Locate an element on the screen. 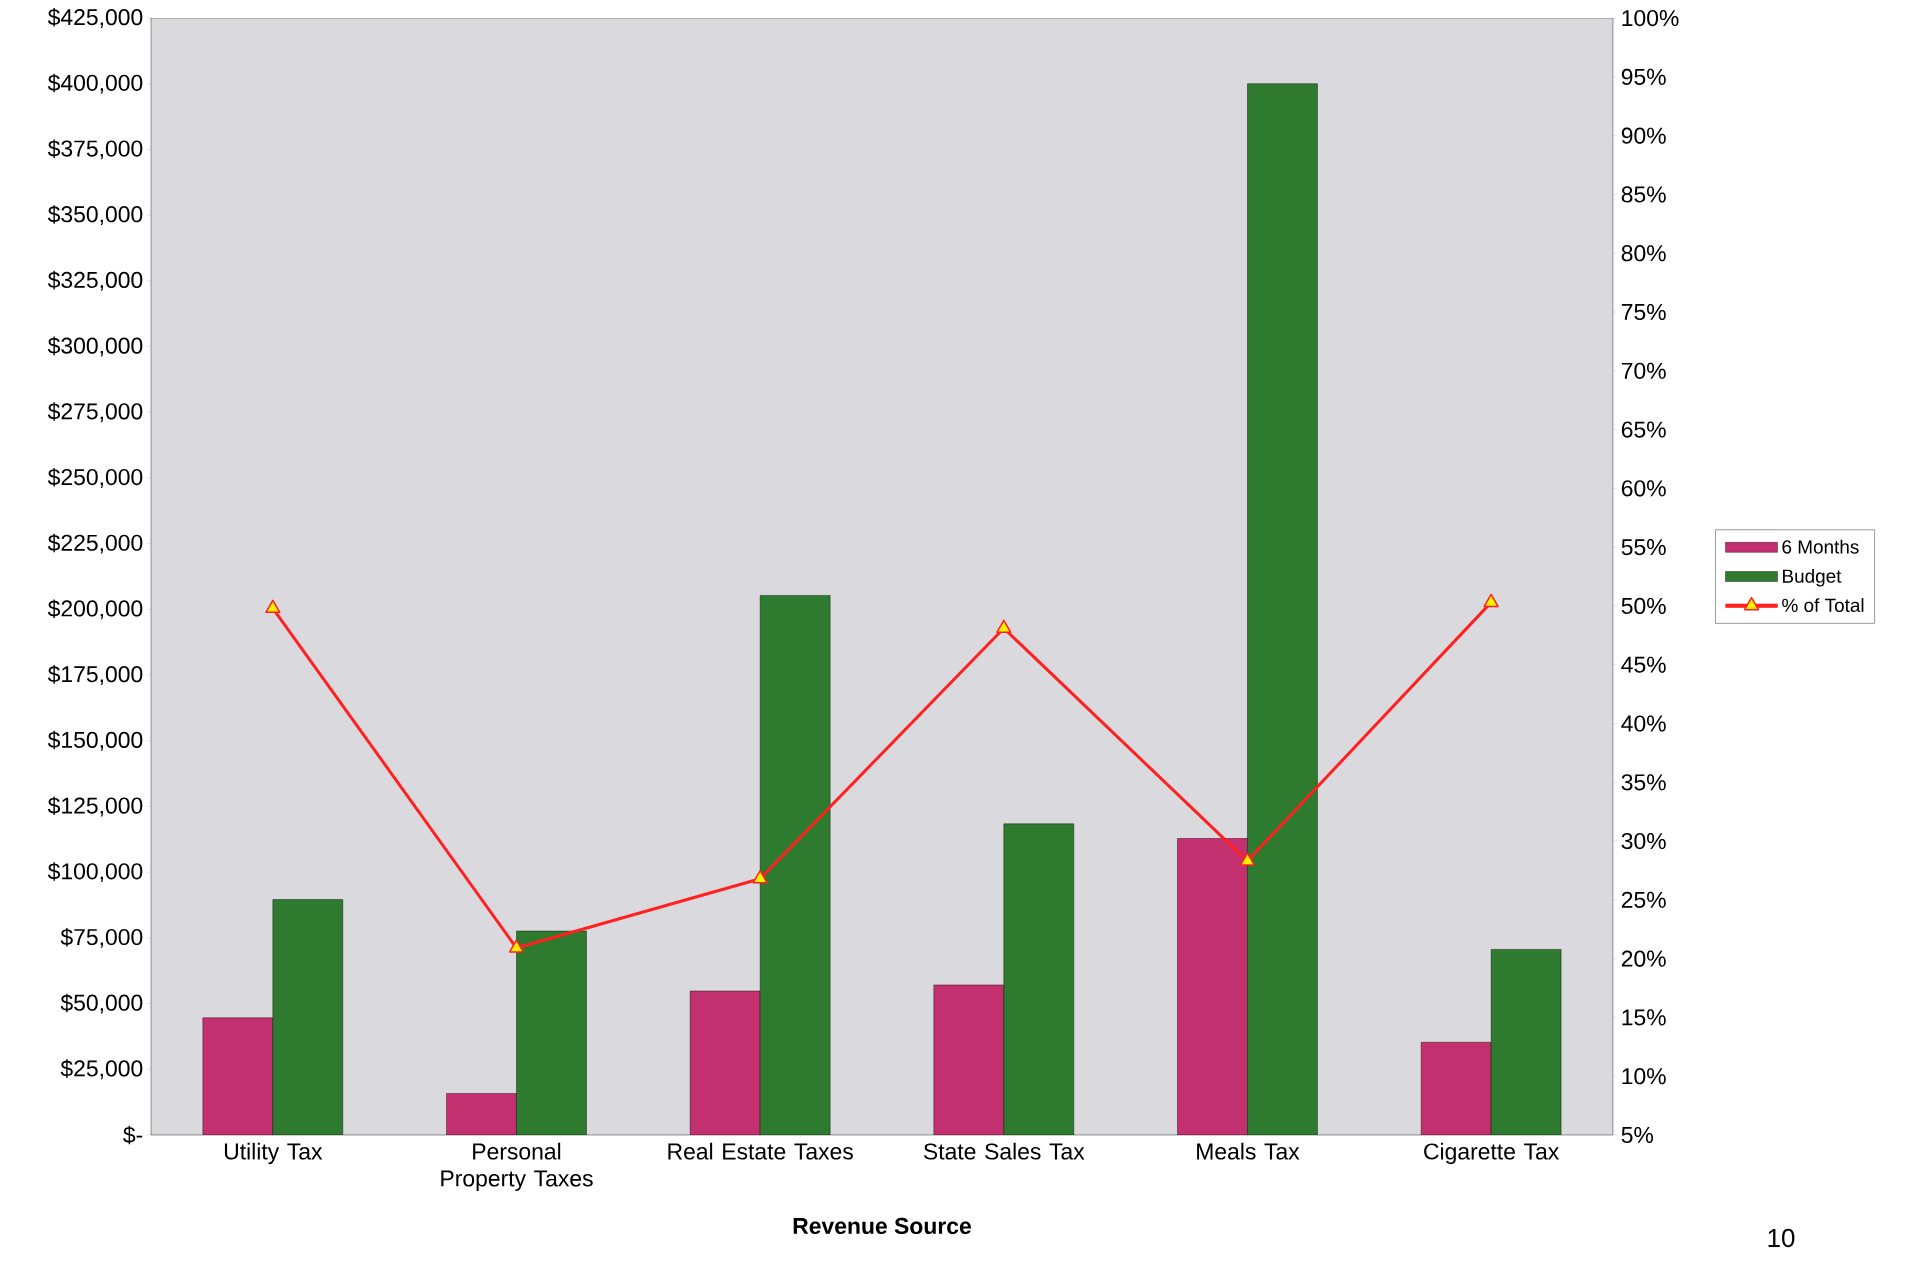 This screenshot has width=1913, height=1266. y2-tick-label: 45% is located at coordinates (1643, 664).